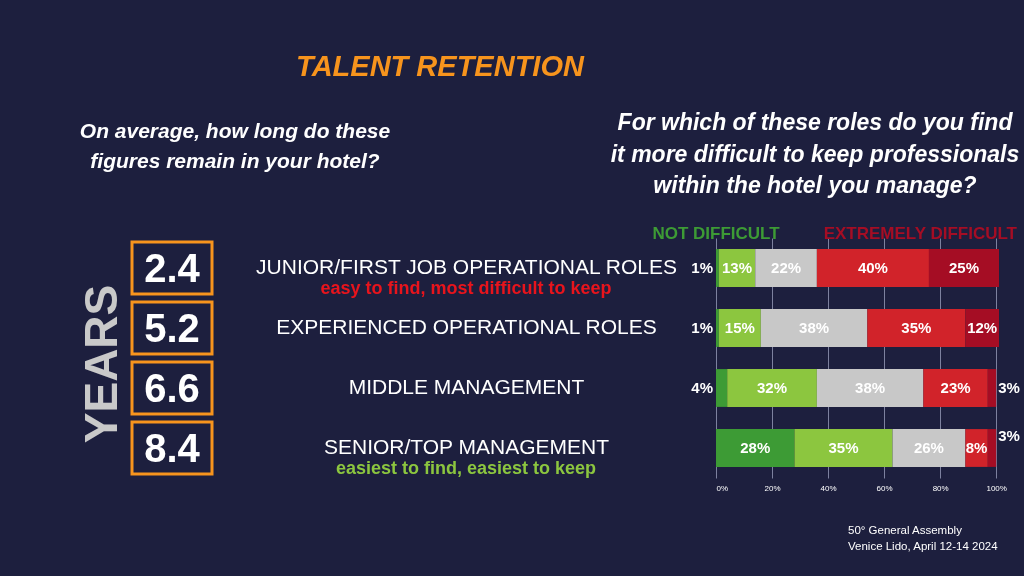  Describe the element at coordinates (905, 530) in the screenshot. I see `text: 50° General Assembly` at that location.